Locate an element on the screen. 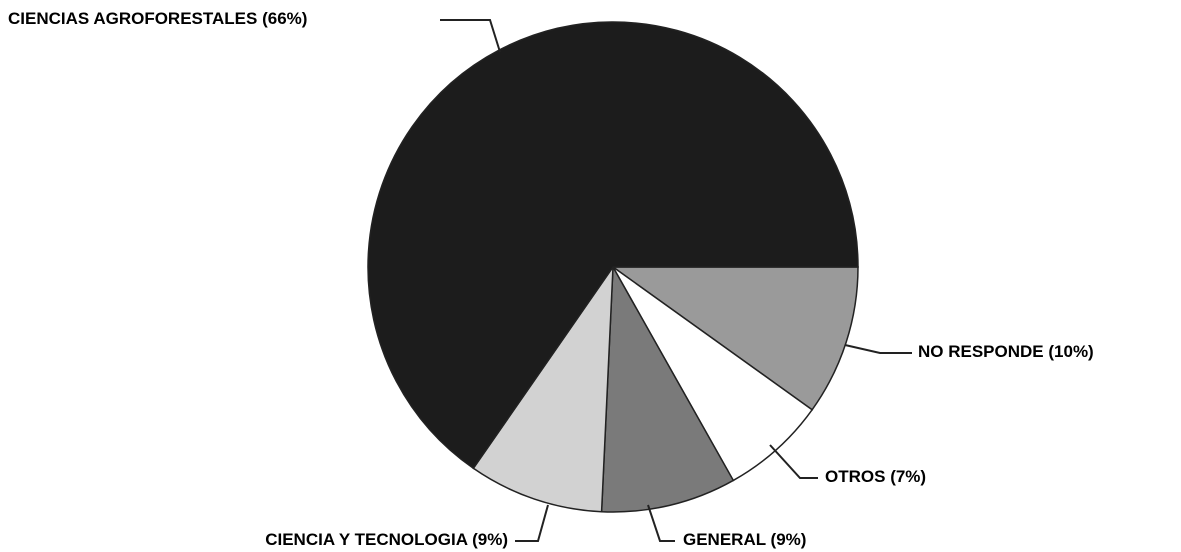 The image size is (1181, 552). slice-name: CIENCIAS AGROFORESTALES is located at coordinates (132, 18).